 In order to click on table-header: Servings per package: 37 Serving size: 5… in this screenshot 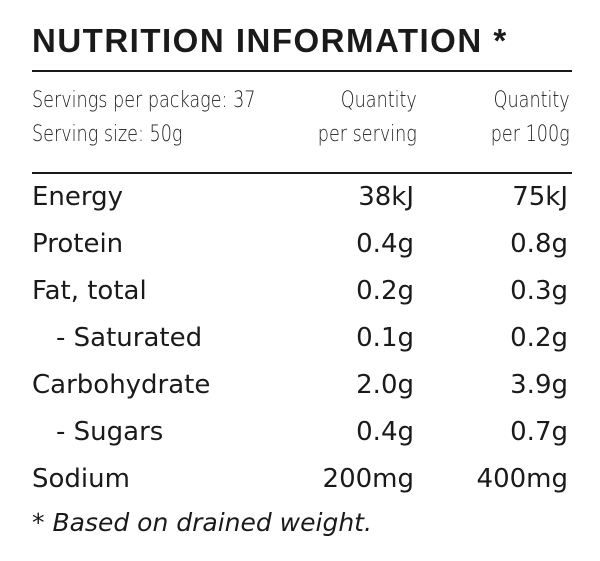, I will do `click(302, 124)`.